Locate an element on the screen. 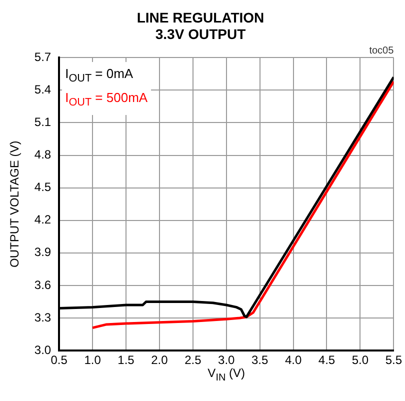 This screenshot has height=401, width=405. x-tick-label: 4.5 is located at coordinates (327, 360).